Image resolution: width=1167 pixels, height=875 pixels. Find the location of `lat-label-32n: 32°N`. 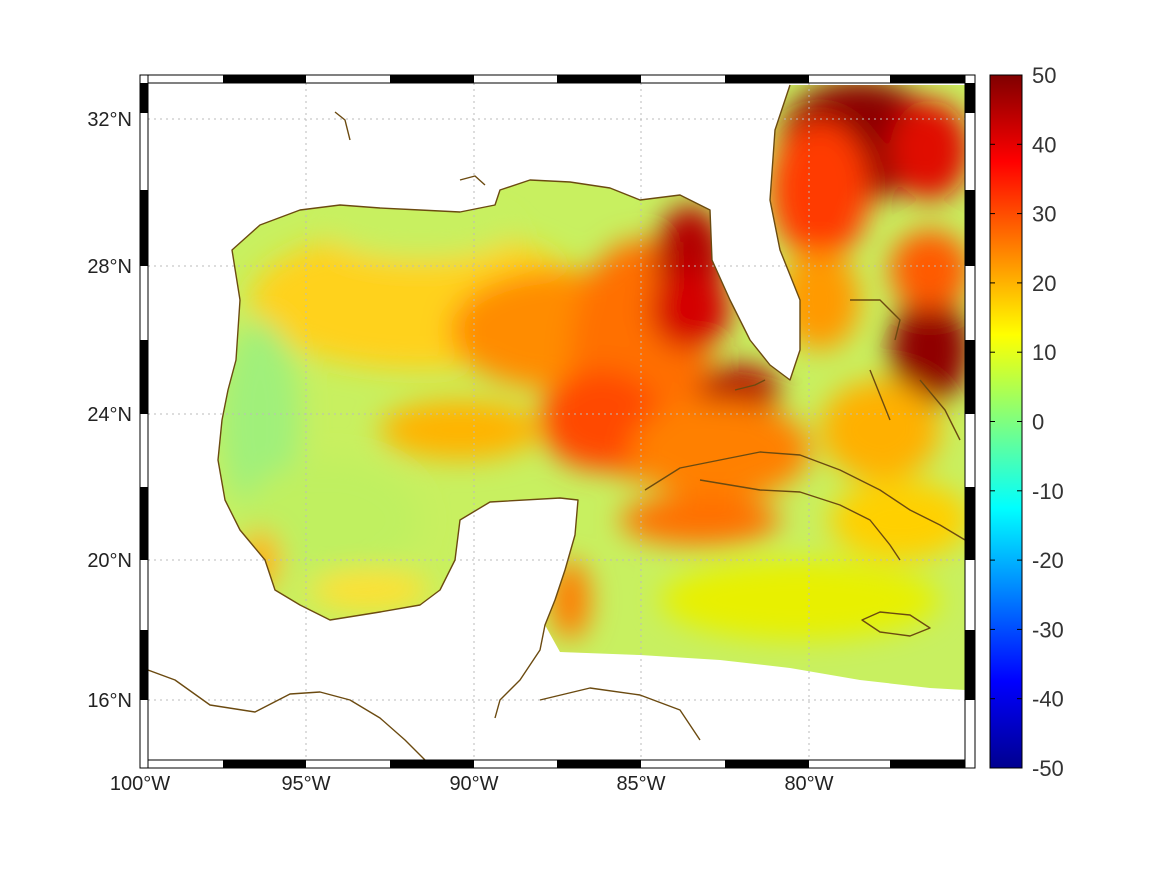

lat-label-32n: 32°N is located at coordinates (109, 120).